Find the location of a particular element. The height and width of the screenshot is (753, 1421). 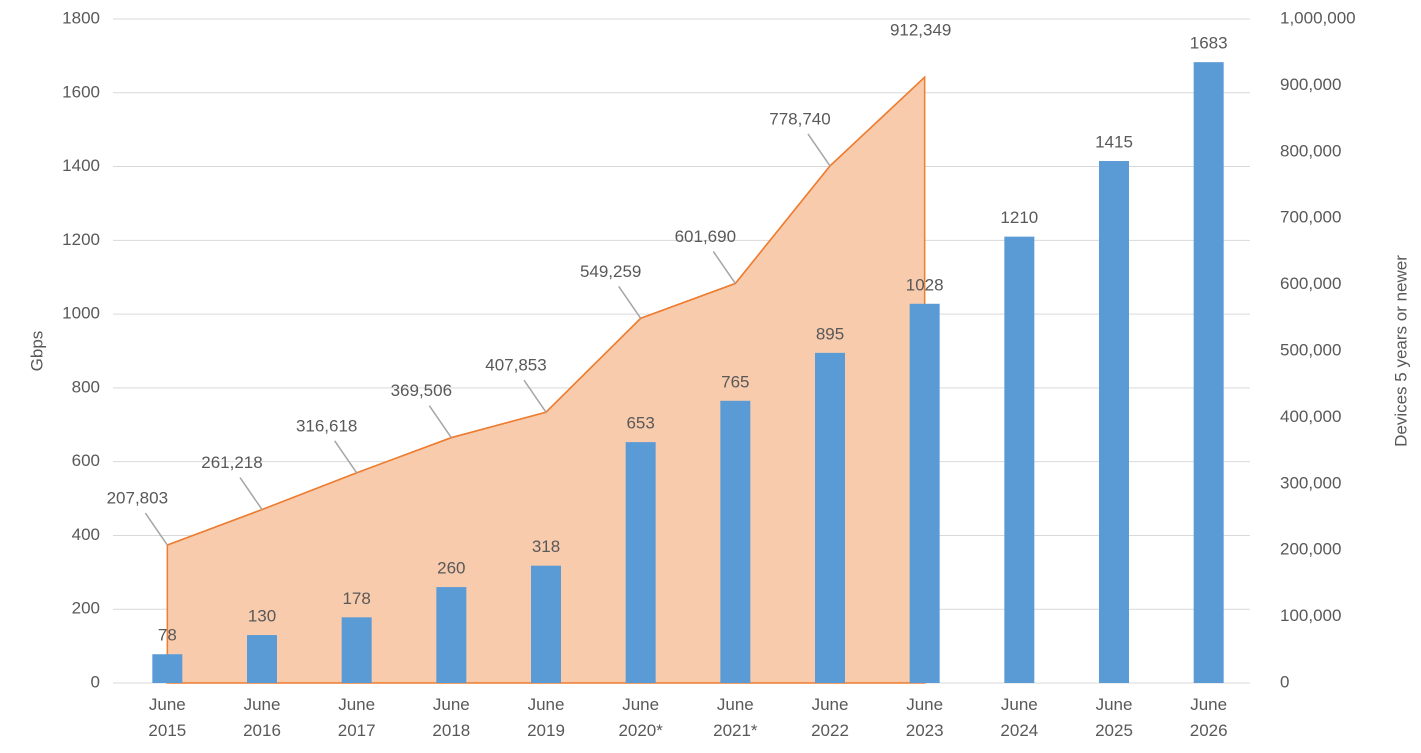

y2-tick-label: 400,000 is located at coordinates (1310, 416).